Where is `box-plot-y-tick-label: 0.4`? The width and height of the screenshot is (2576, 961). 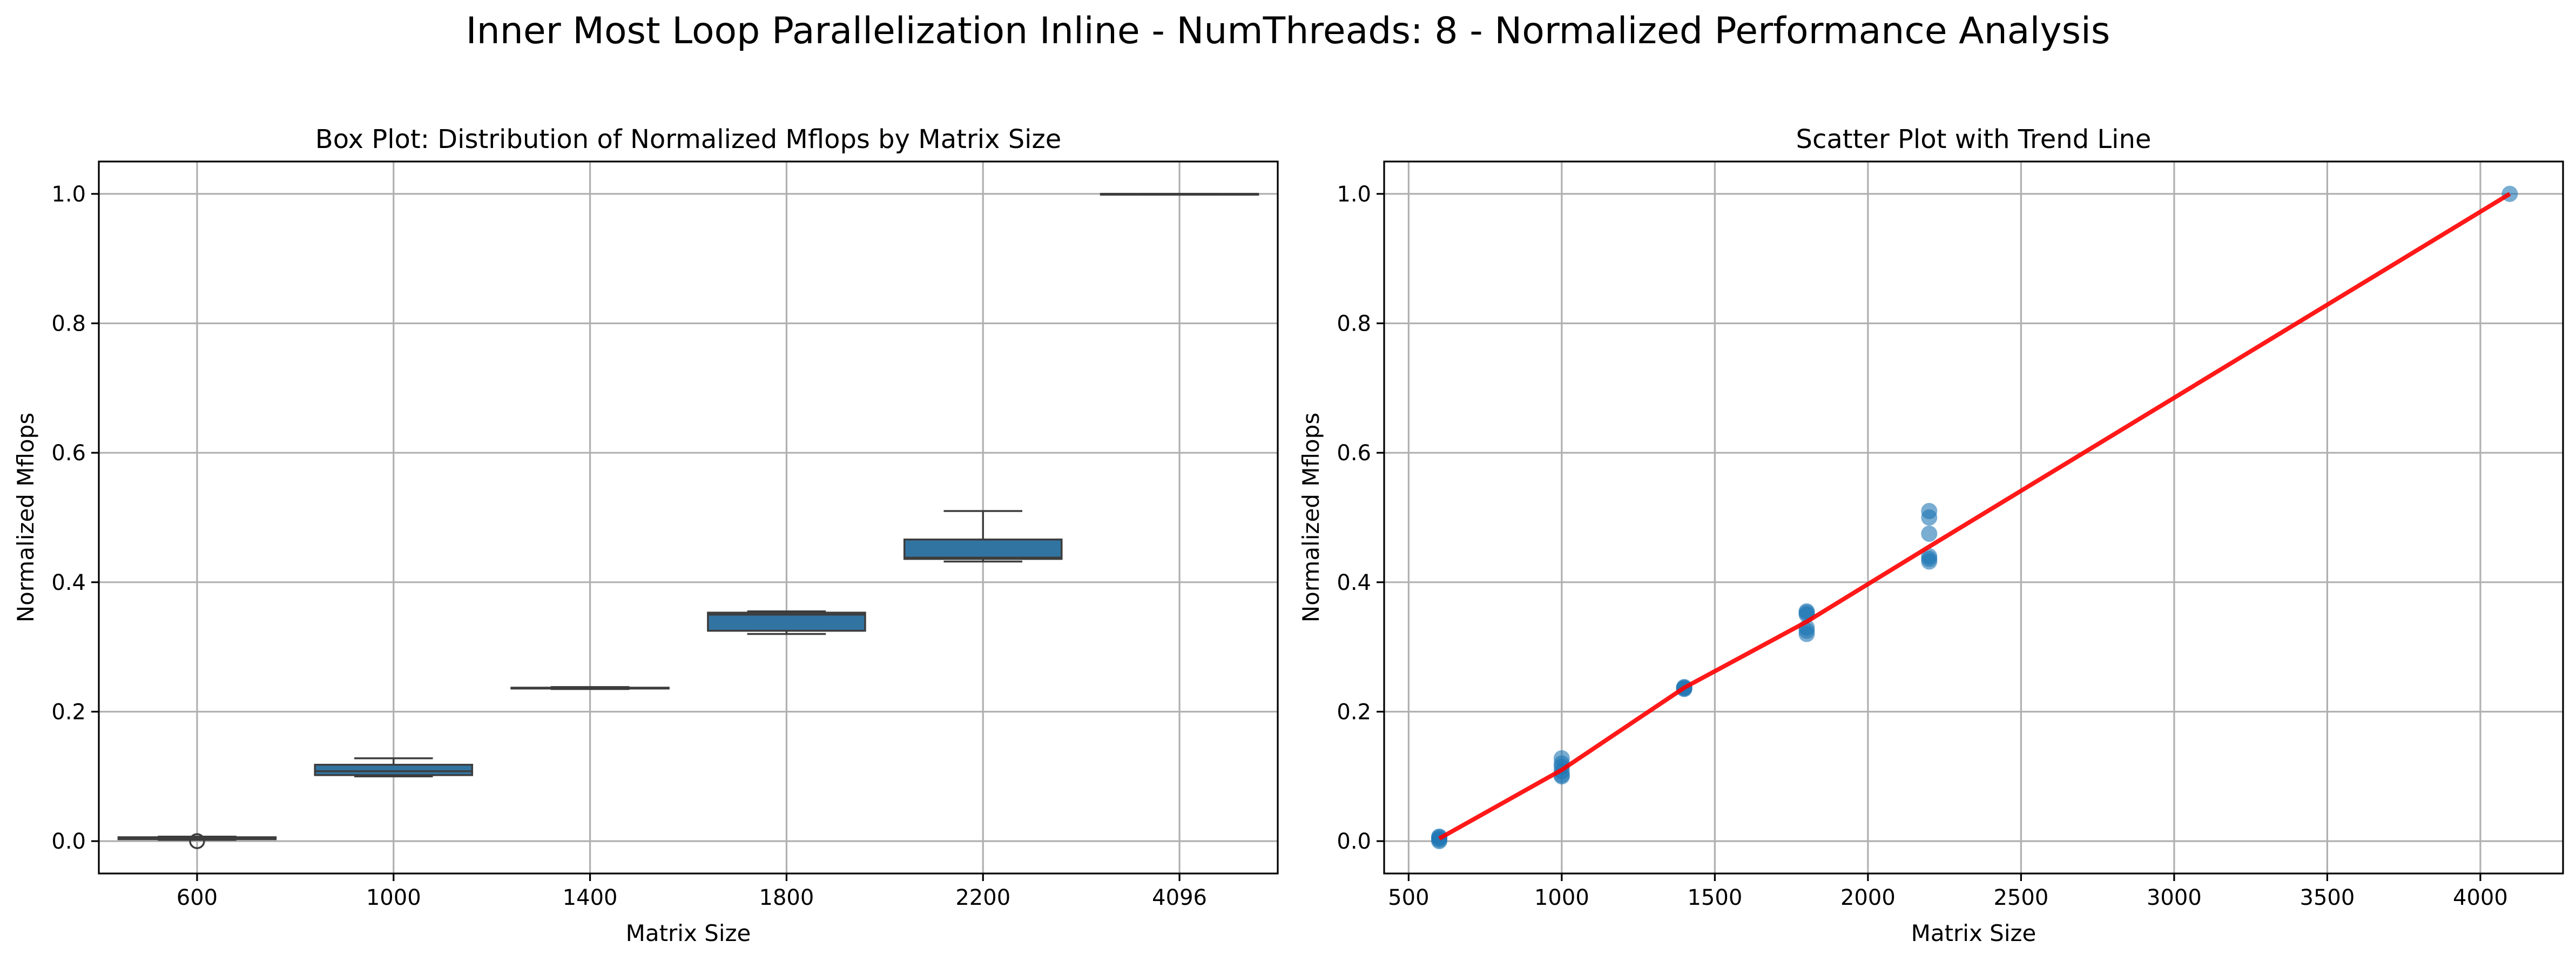
box-plot-y-tick-label: 0.4 is located at coordinates (68, 582).